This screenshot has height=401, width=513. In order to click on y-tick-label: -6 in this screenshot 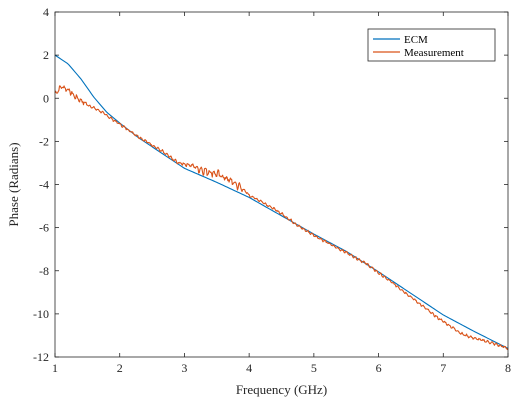, I will do `click(44, 228)`.